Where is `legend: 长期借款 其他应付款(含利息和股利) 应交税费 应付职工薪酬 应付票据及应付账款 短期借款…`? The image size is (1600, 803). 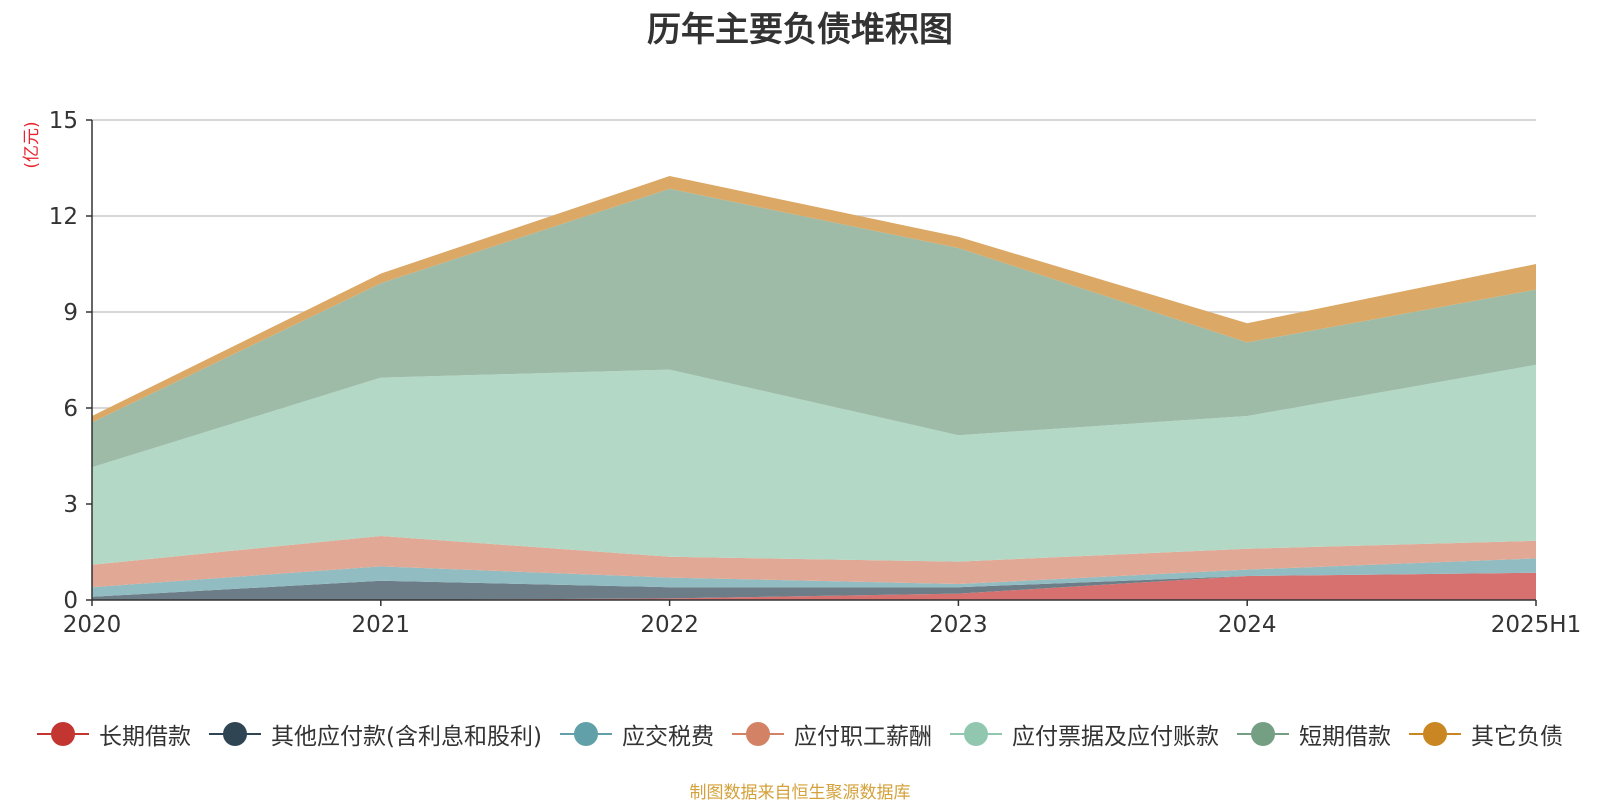
legend: 长期借款 其他应付款(含利息和股利) 应交税费 应付职工薪酬 应付票据及应付账款 短期借款… is located at coordinates (800, 734).